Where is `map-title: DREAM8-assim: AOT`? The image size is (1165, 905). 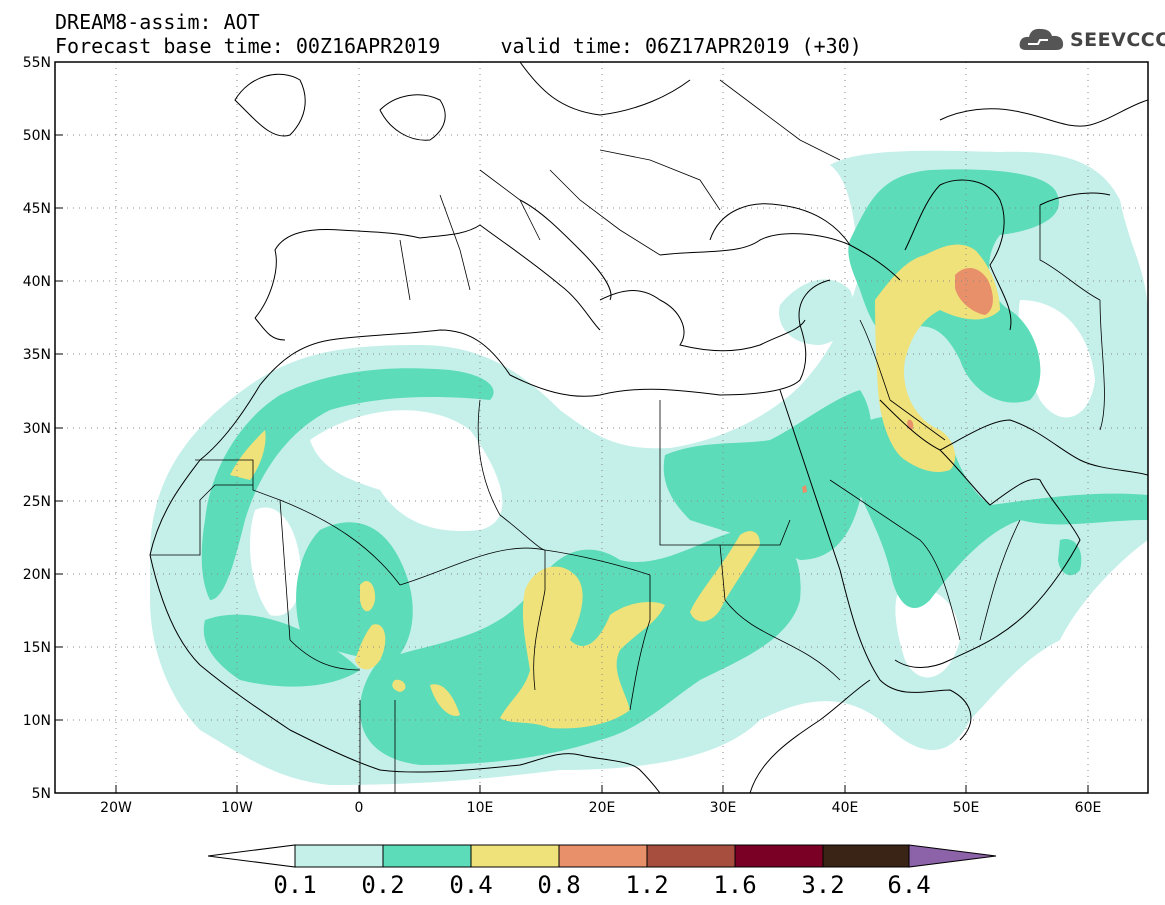
map-title: DREAM8-assim: AOT is located at coordinates (157, 22).